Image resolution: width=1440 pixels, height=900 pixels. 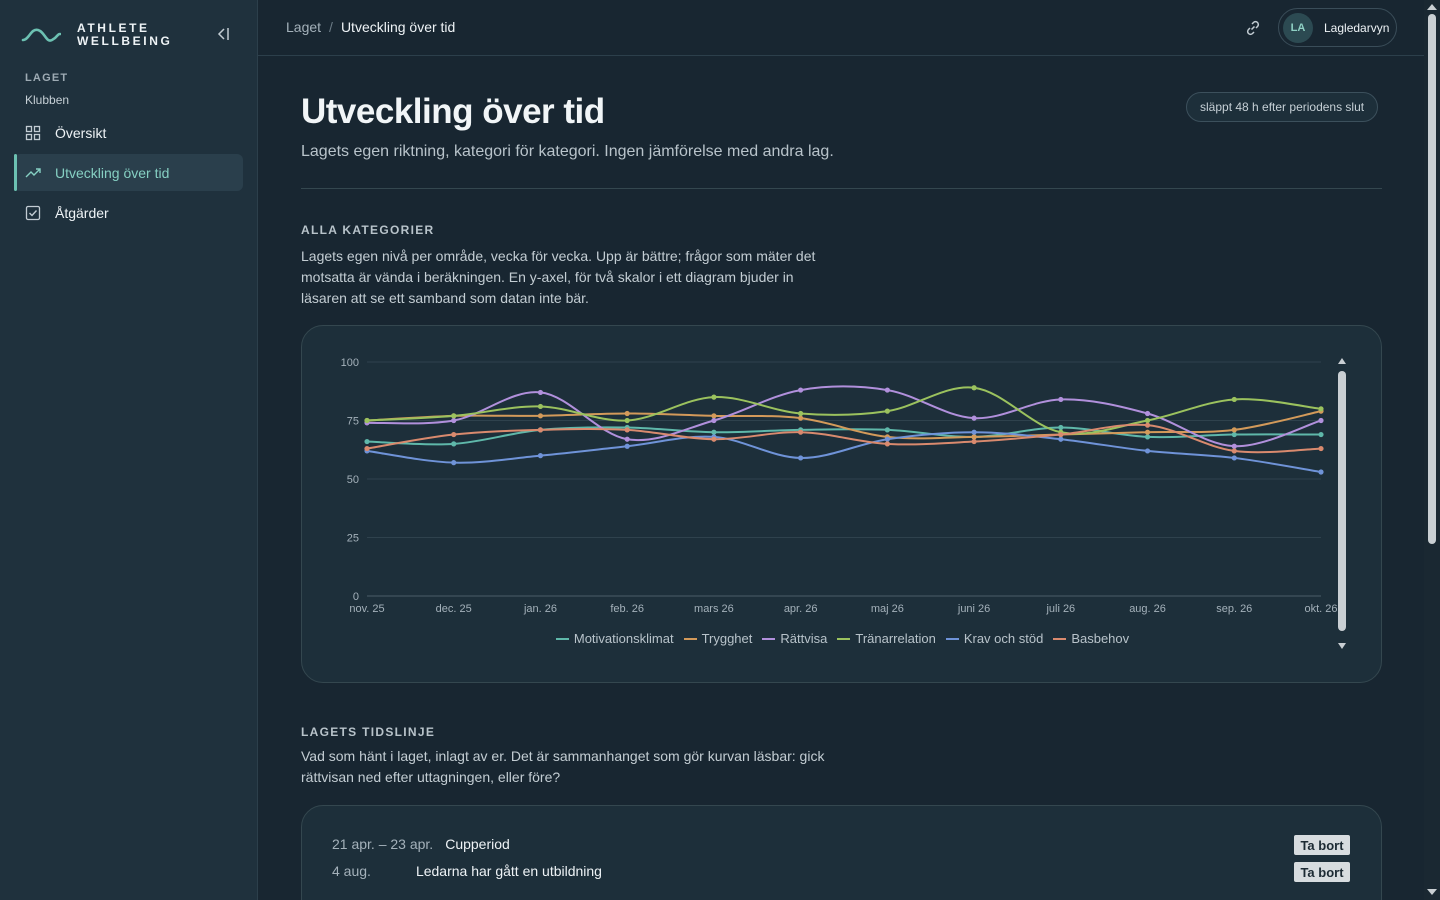 What do you see at coordinates (623, 638) in the screenshot?
I see `legend-label: Motivationsklimat` at bounding box center [623, 638].